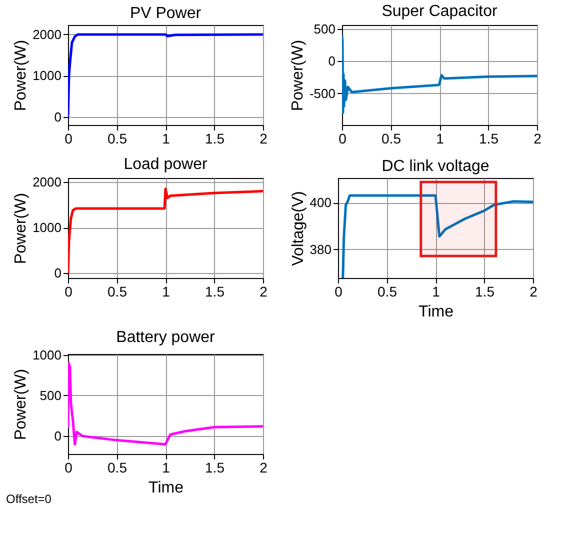 The image size is (564, 544). What do you see at coordinates (166, 337) in the screenshot?
I see `chart-title: Battery power` at bounding box center [166, 337].